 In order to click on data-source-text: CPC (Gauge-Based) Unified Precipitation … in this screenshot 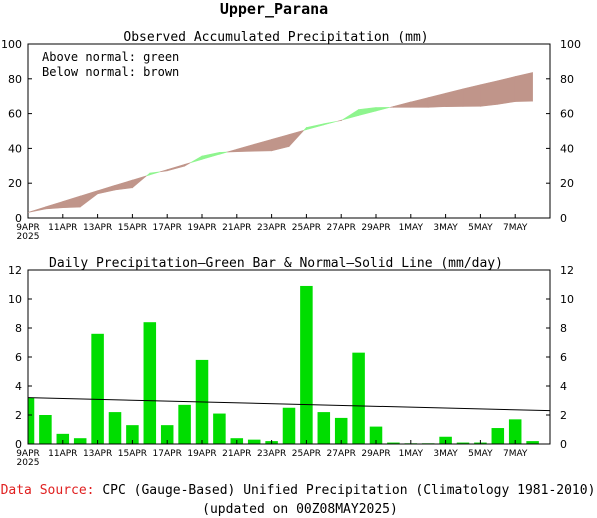, I will do `click(345, 490)`.